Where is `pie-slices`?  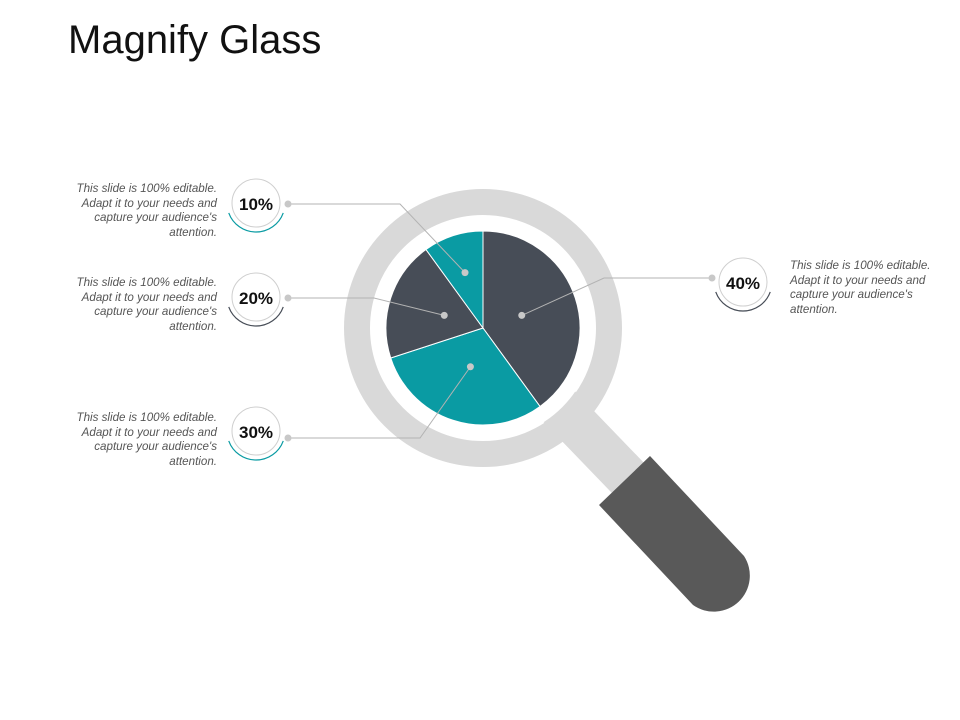
pie-slices is located at coordinates (483, 328).